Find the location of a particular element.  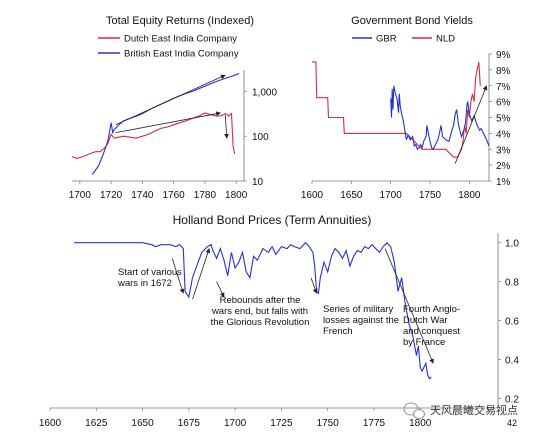

holland-y-tick-label: 0.2 is located at coordinates (512, 399).